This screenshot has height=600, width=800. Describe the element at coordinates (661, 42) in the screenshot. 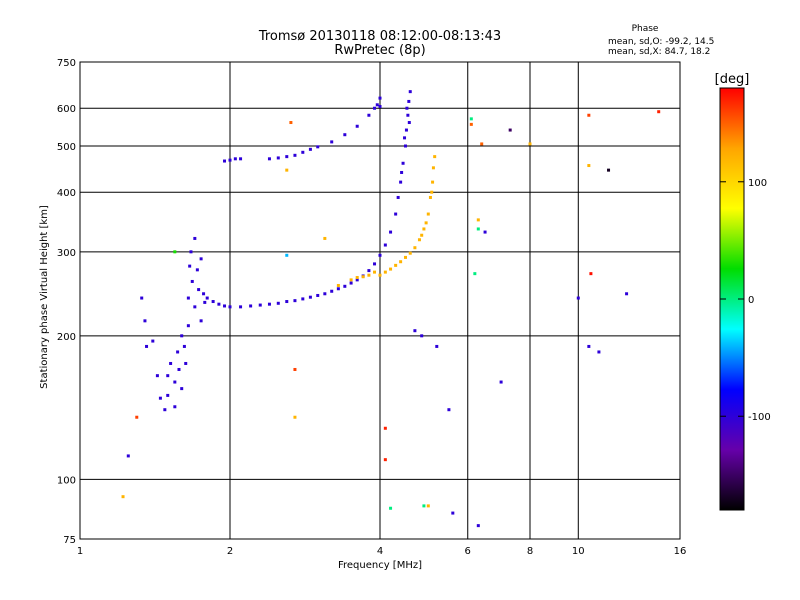

I see `stats-line-o: mean, sd,O: -99.2, 14.5` at that location.